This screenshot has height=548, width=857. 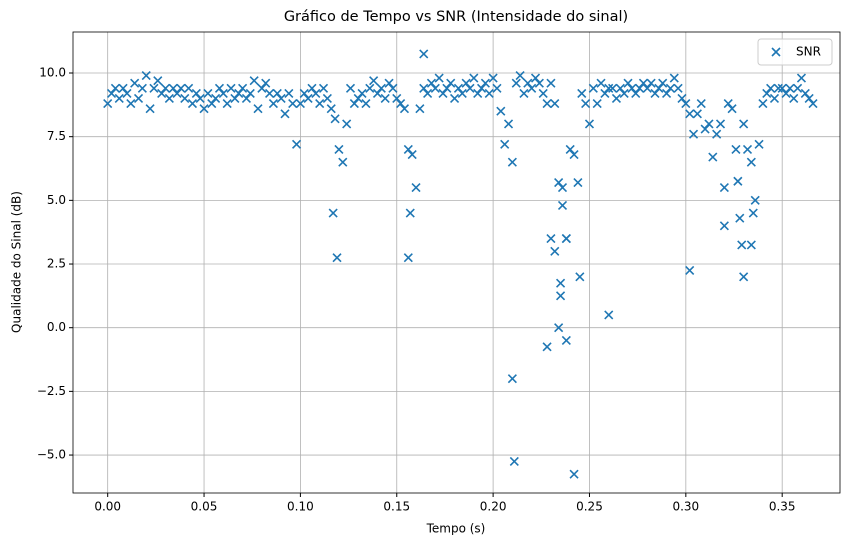 I want to click on x-tick-label: 0.25, so click(x=589, y=507).